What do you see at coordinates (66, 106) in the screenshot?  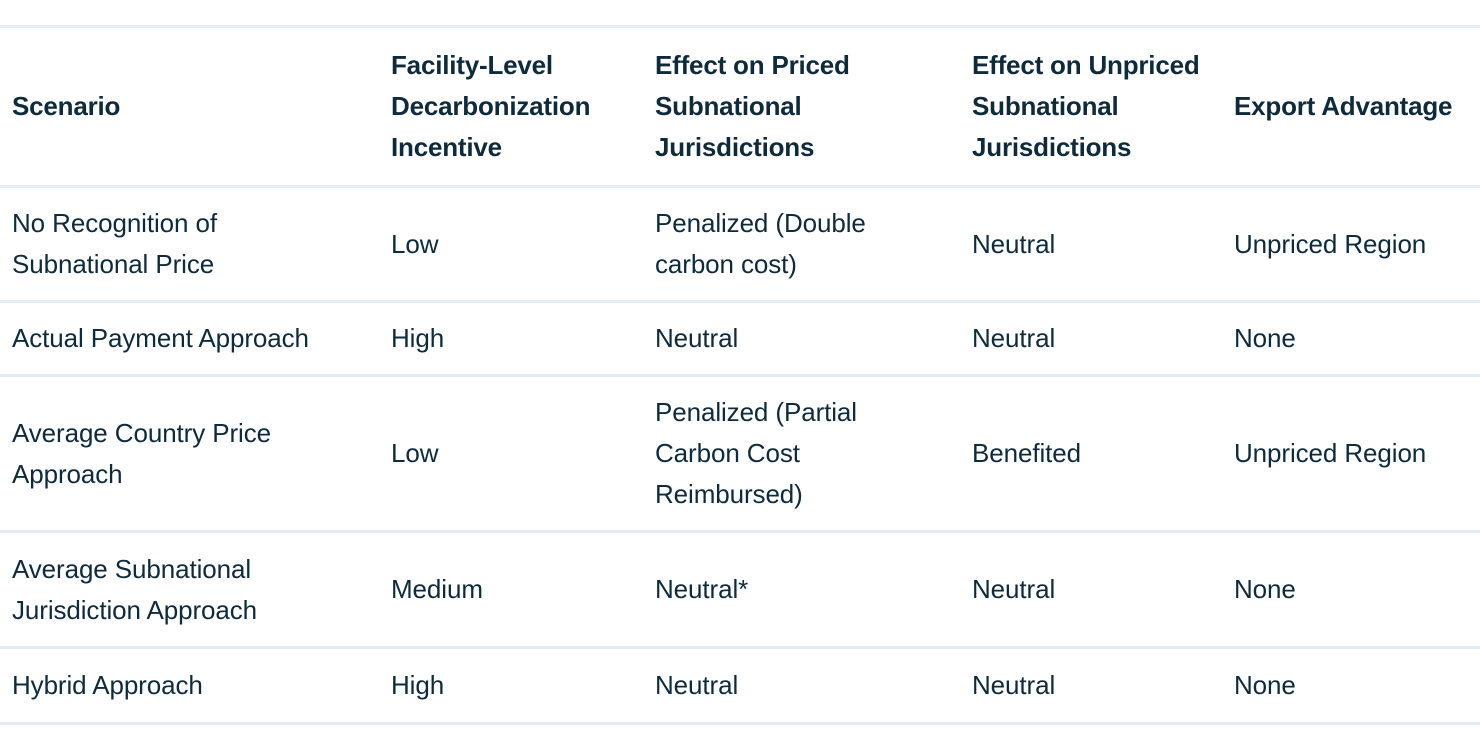 I see `header-scenario: Scenario` at bounding box center [66, 106].